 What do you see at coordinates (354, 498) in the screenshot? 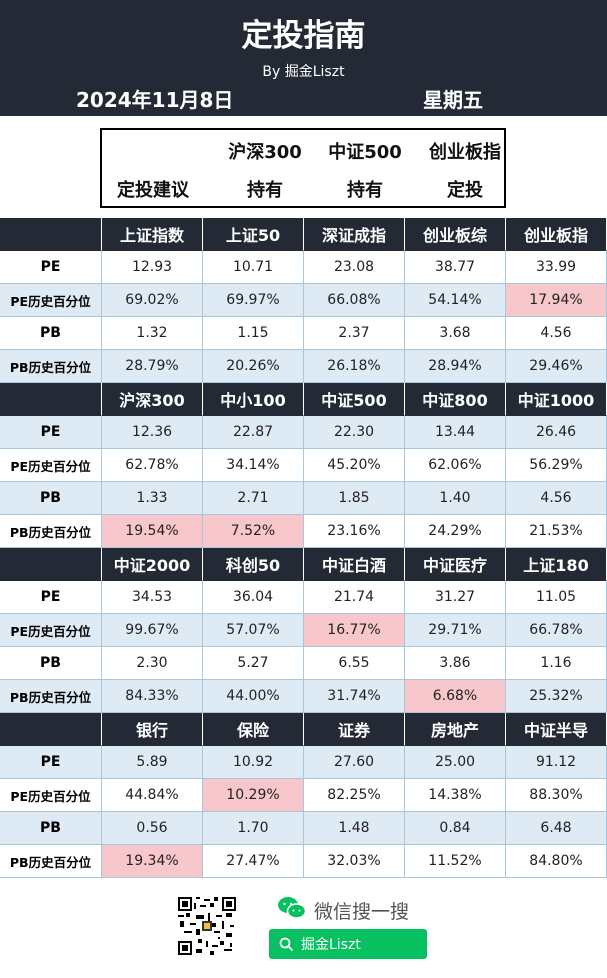
I see `value-cell: 1.85` at bounding box center [354, 498].